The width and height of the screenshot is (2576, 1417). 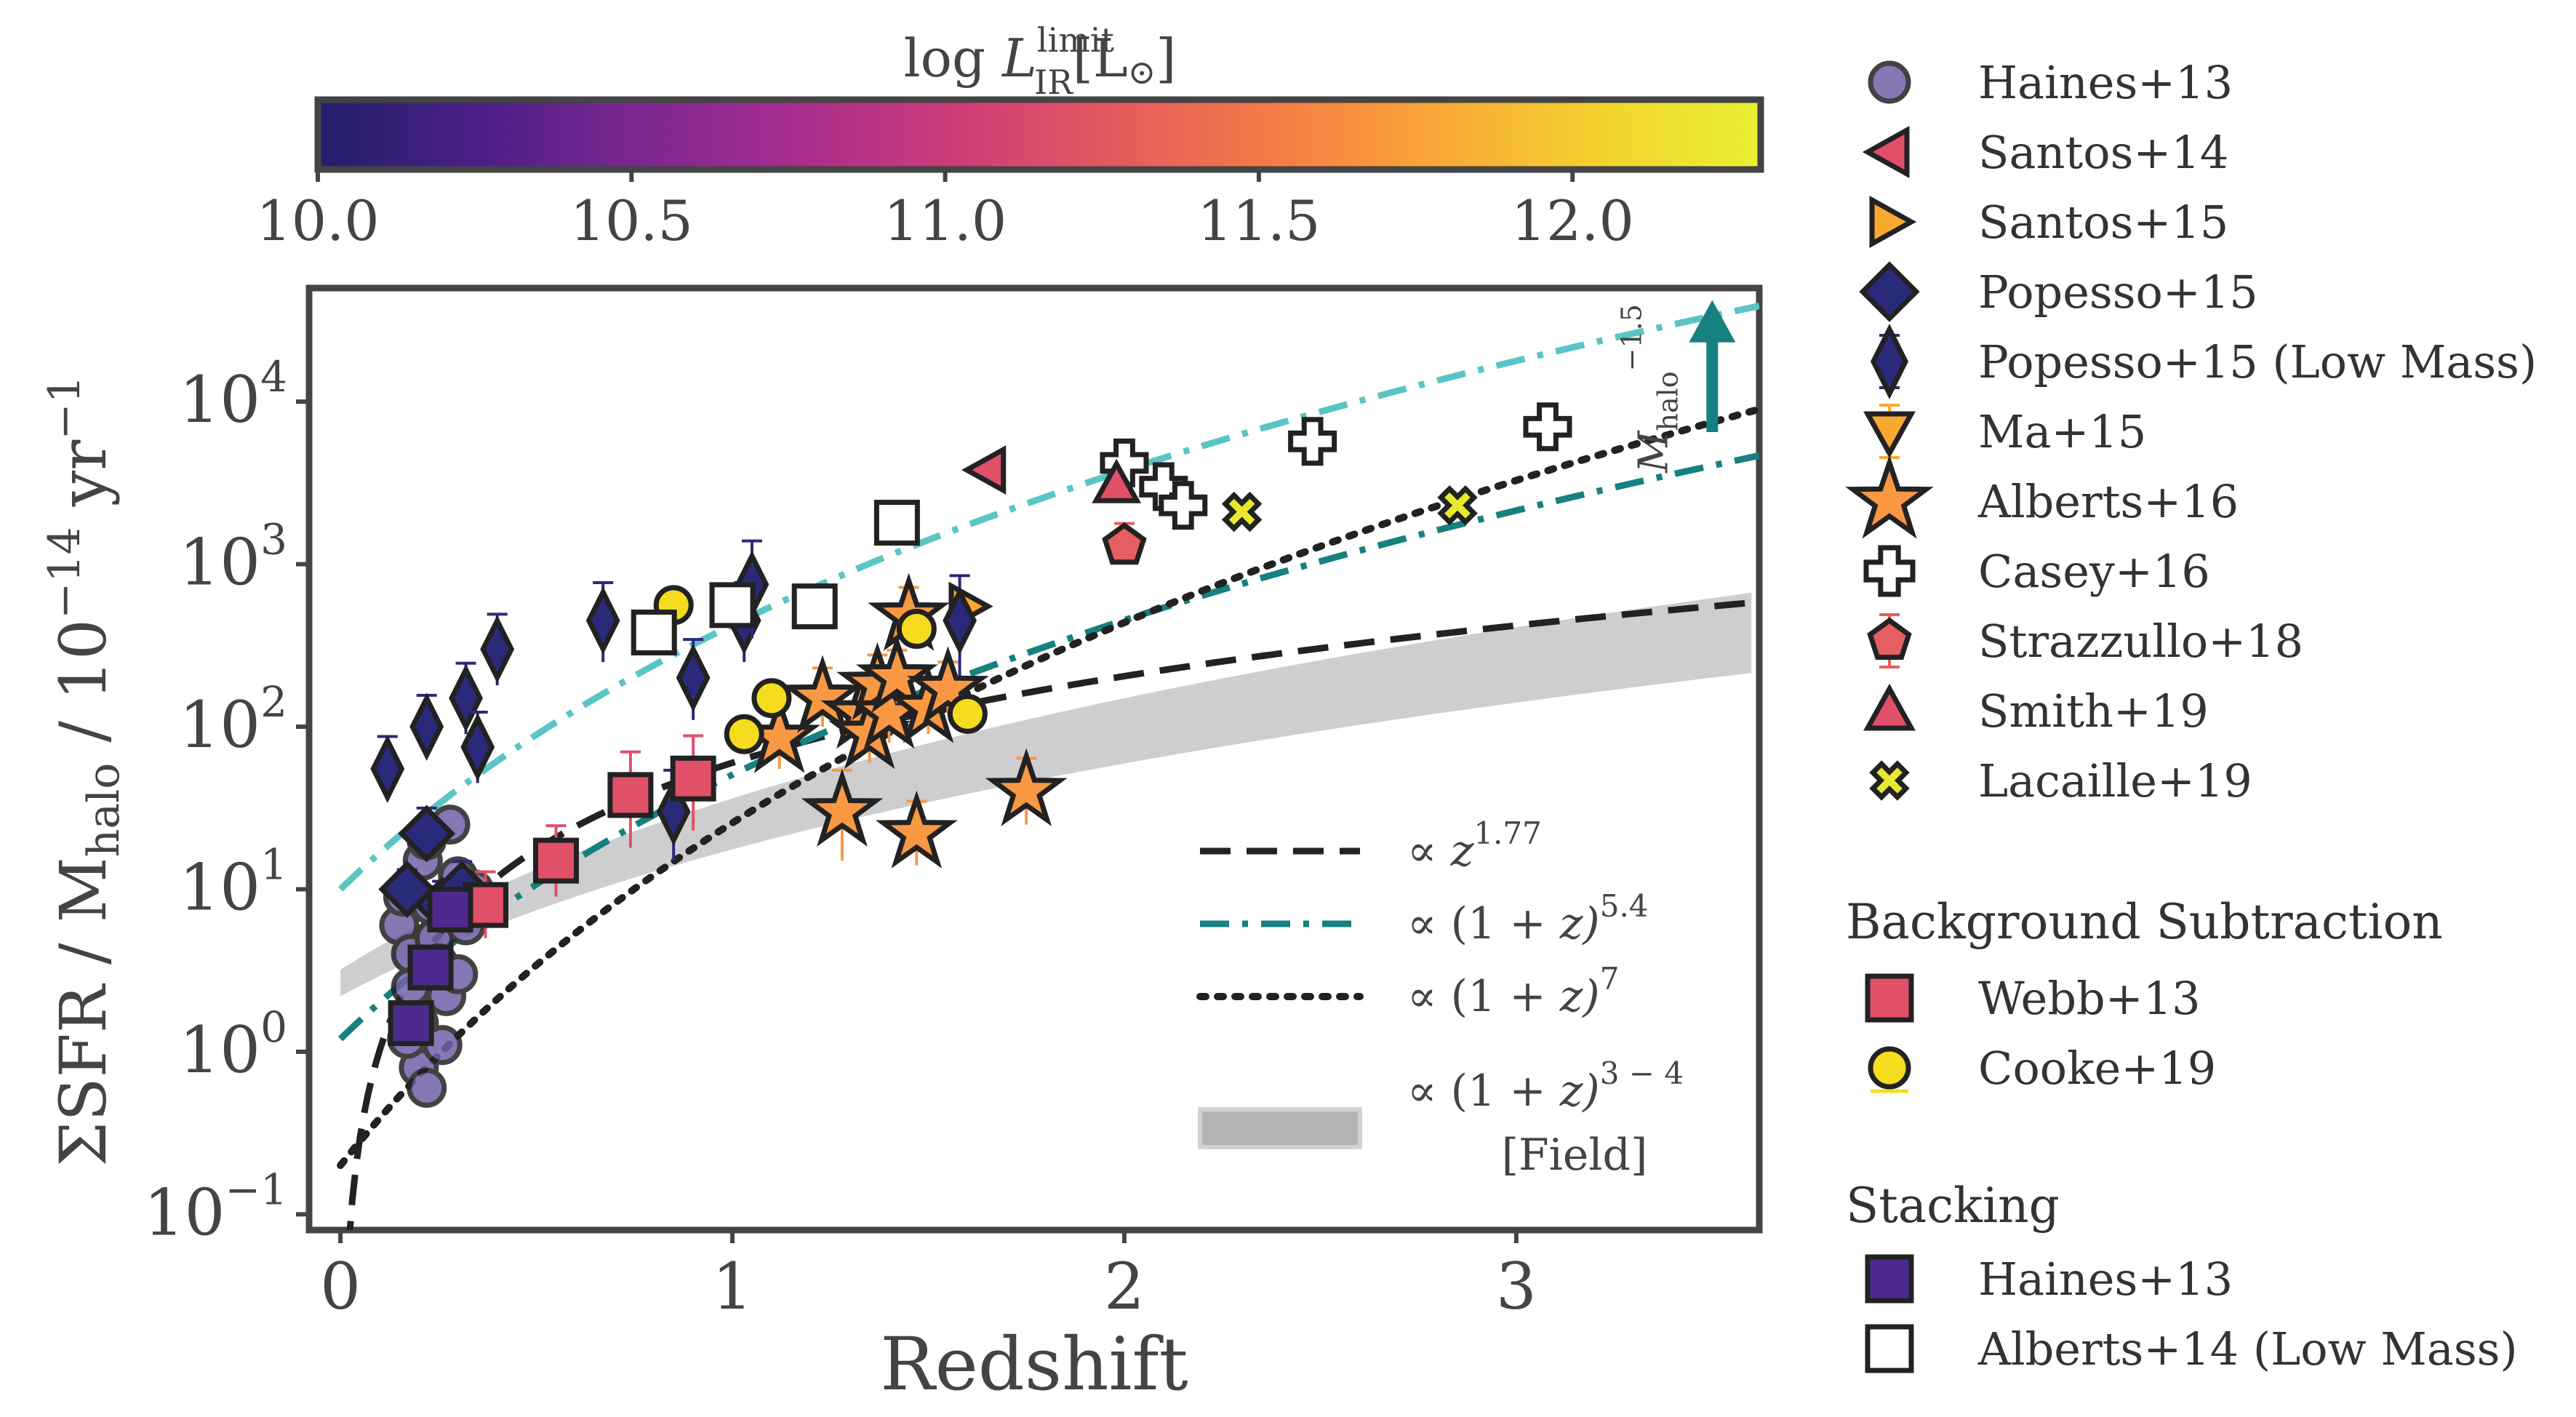 I want to click on y-tick-label: 10⁴, so click(x=233, y=395).